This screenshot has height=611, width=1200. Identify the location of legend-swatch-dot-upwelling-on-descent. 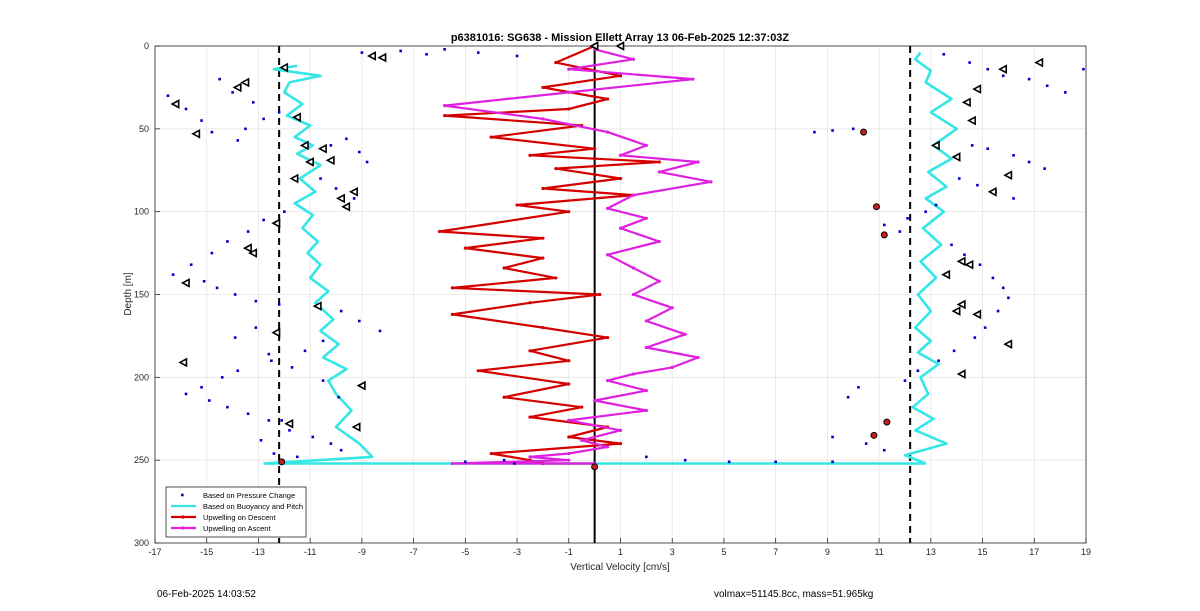
(183, 517).